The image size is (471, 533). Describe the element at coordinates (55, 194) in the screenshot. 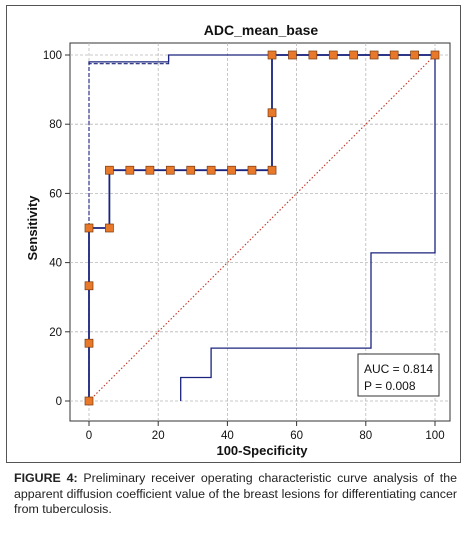

I see `y-tick-label-60: 60` at that location.